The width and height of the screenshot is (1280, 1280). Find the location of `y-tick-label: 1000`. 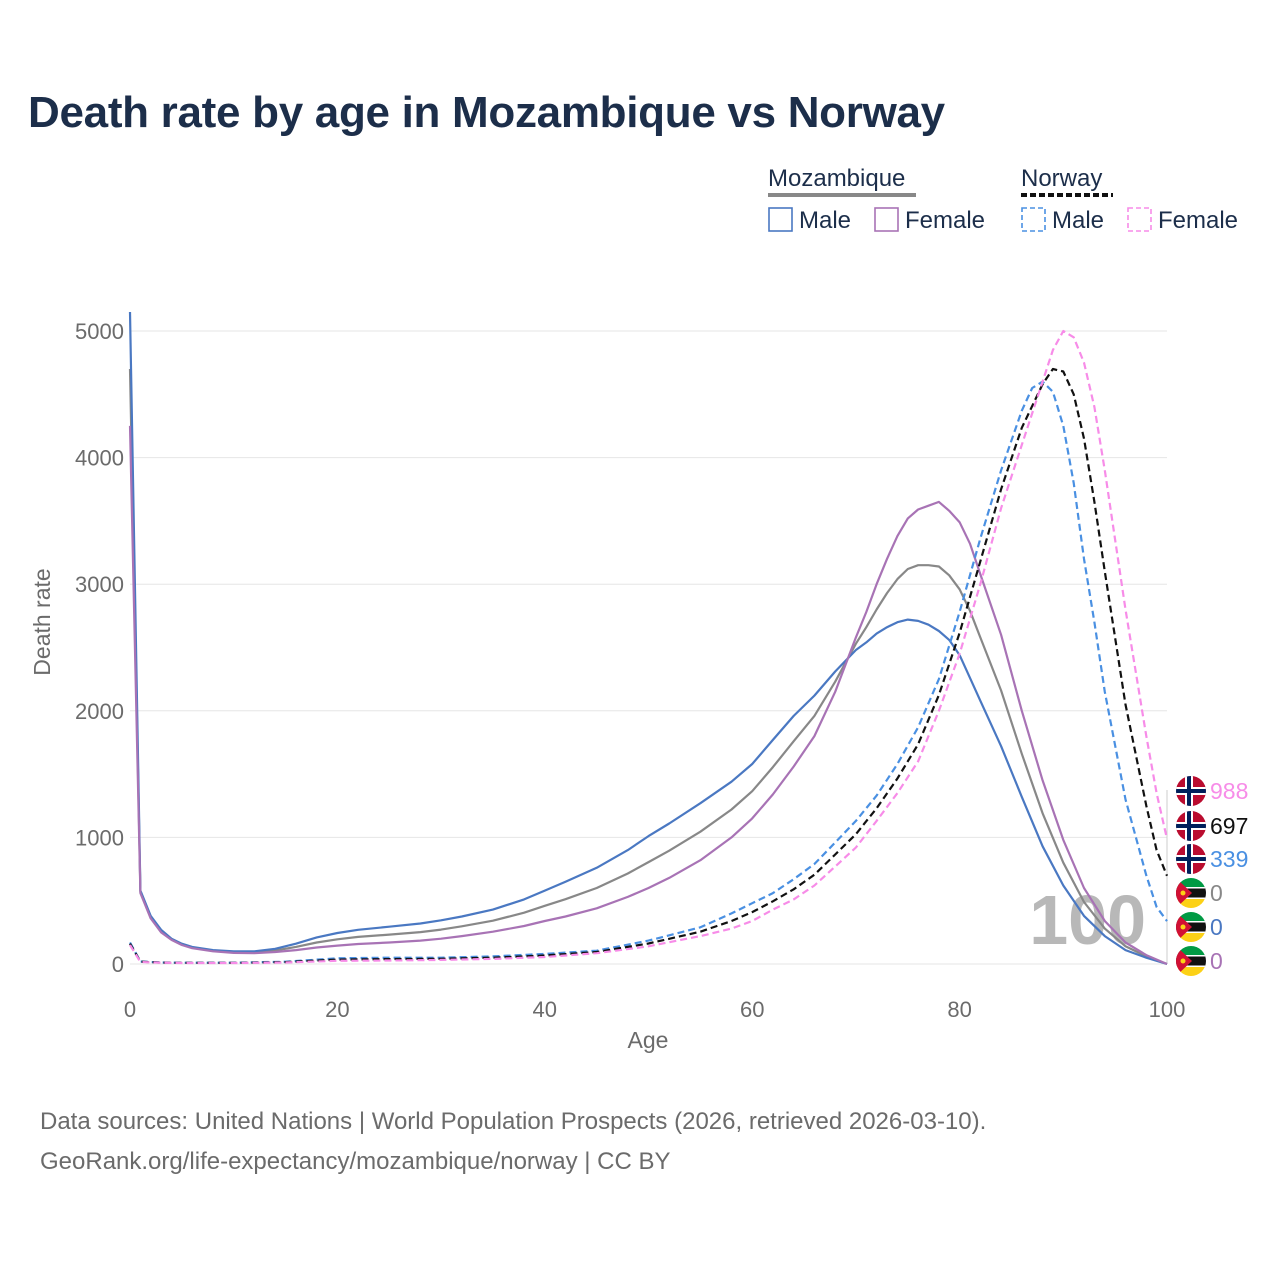

y-tick-label: 1000 is located at coordinates (99, 837).